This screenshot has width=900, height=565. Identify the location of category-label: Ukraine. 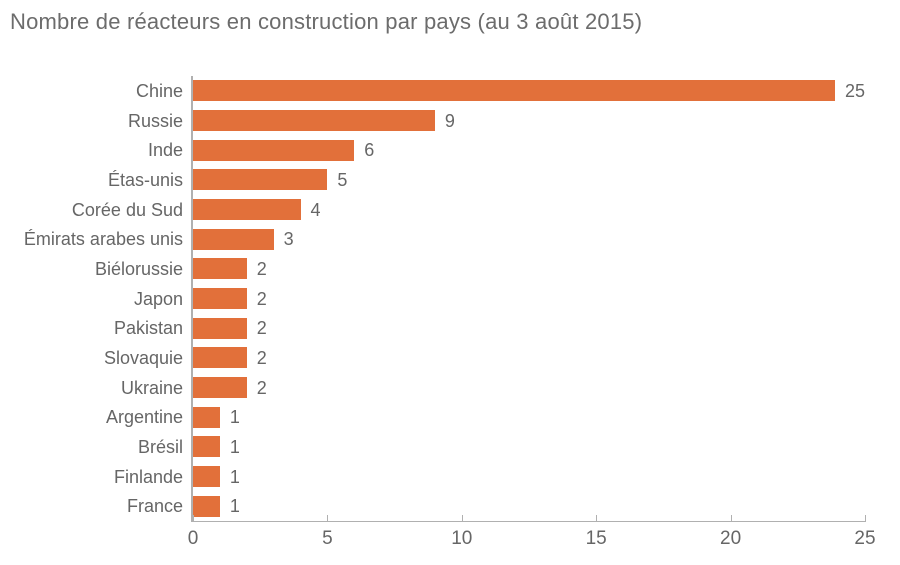
(151, 387).